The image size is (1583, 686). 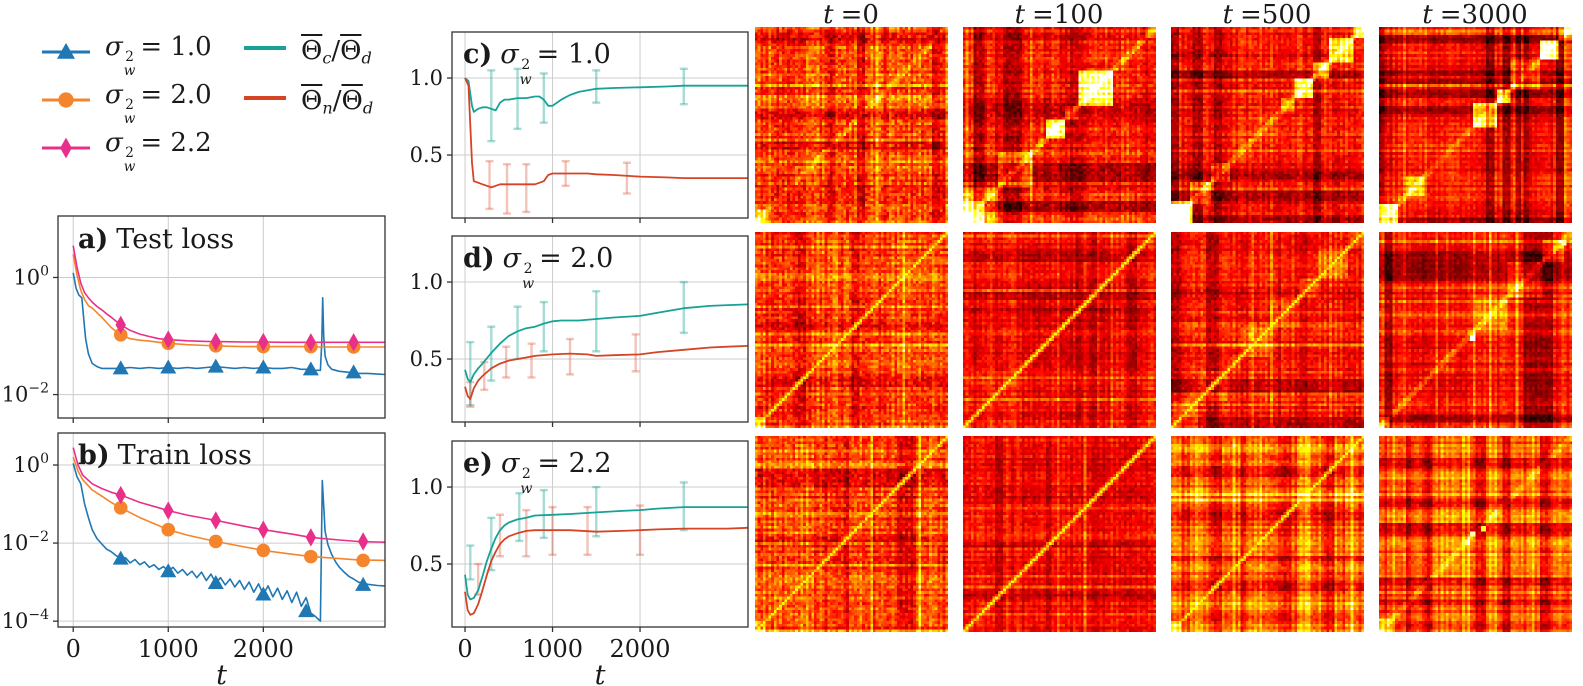 What do you see at coordinates (537, 63) in the screenshot?
I see `panel-title-c: c) σ 2 w = 1.0` at bounding box center [537, 63].